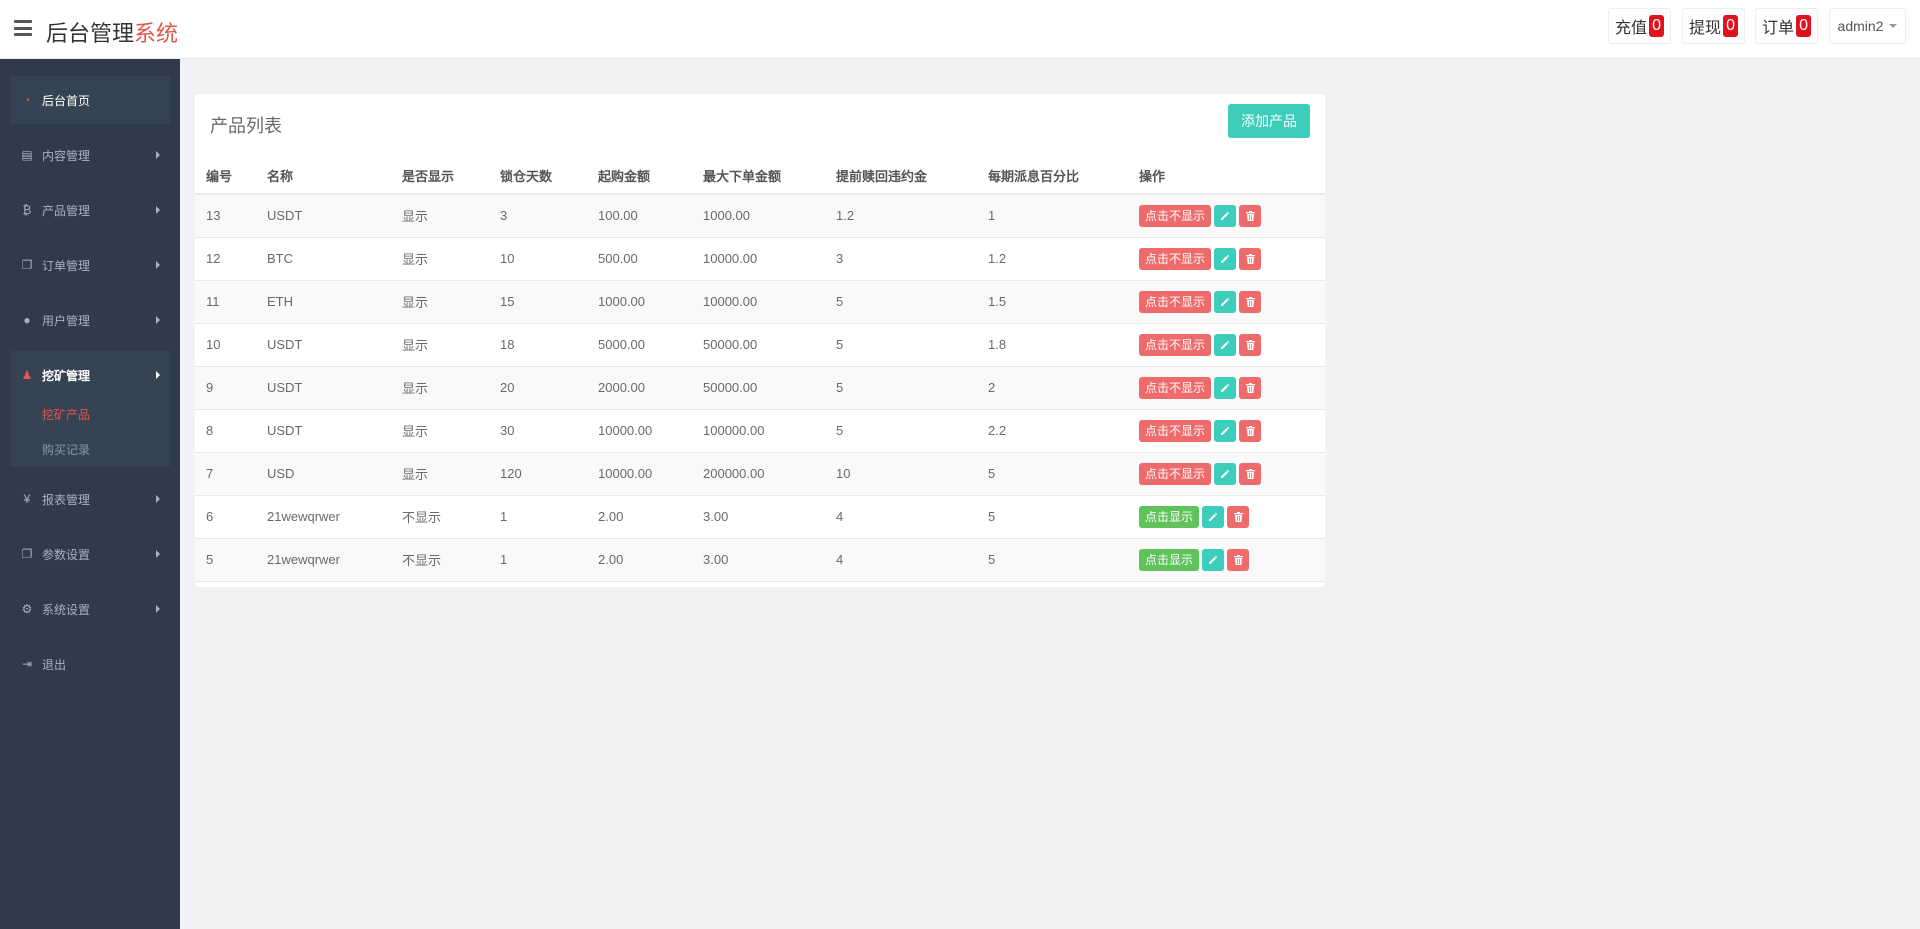 The image size is (1920, 929). What do you see at coordinates (27, 320) in the screenshot?
I see `user-icon: ●` at bounding box center [27, 320].